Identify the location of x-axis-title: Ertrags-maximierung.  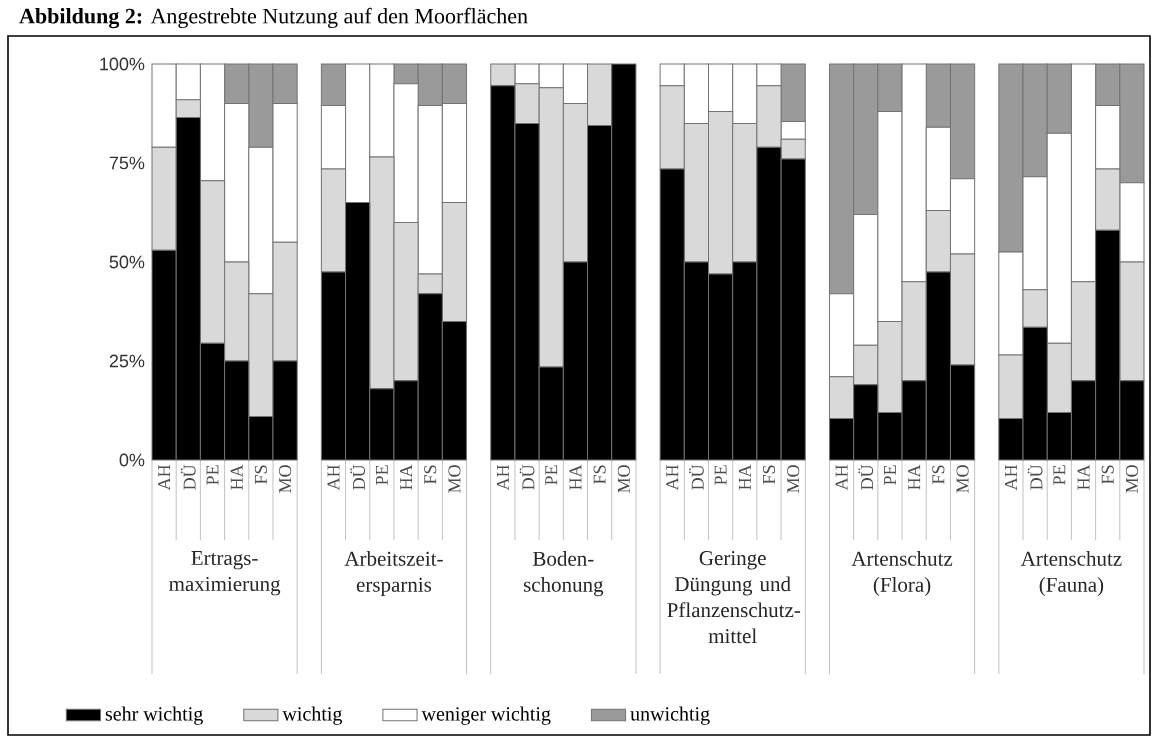
(225, 573).